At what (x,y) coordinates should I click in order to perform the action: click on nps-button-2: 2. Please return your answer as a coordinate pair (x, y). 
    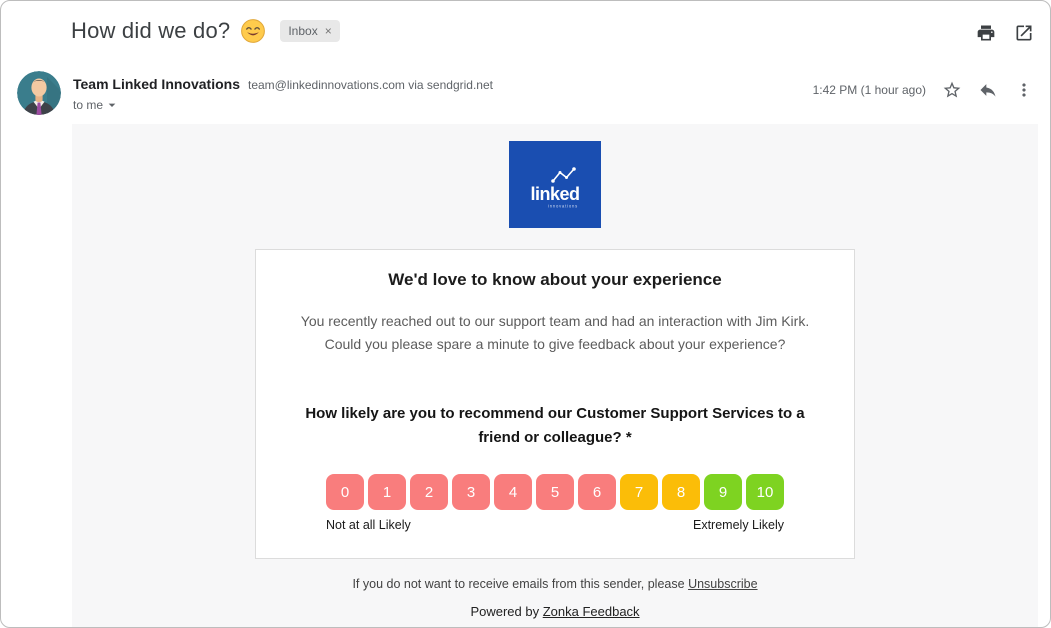
    Looking at the image, I should click on (429, 492).